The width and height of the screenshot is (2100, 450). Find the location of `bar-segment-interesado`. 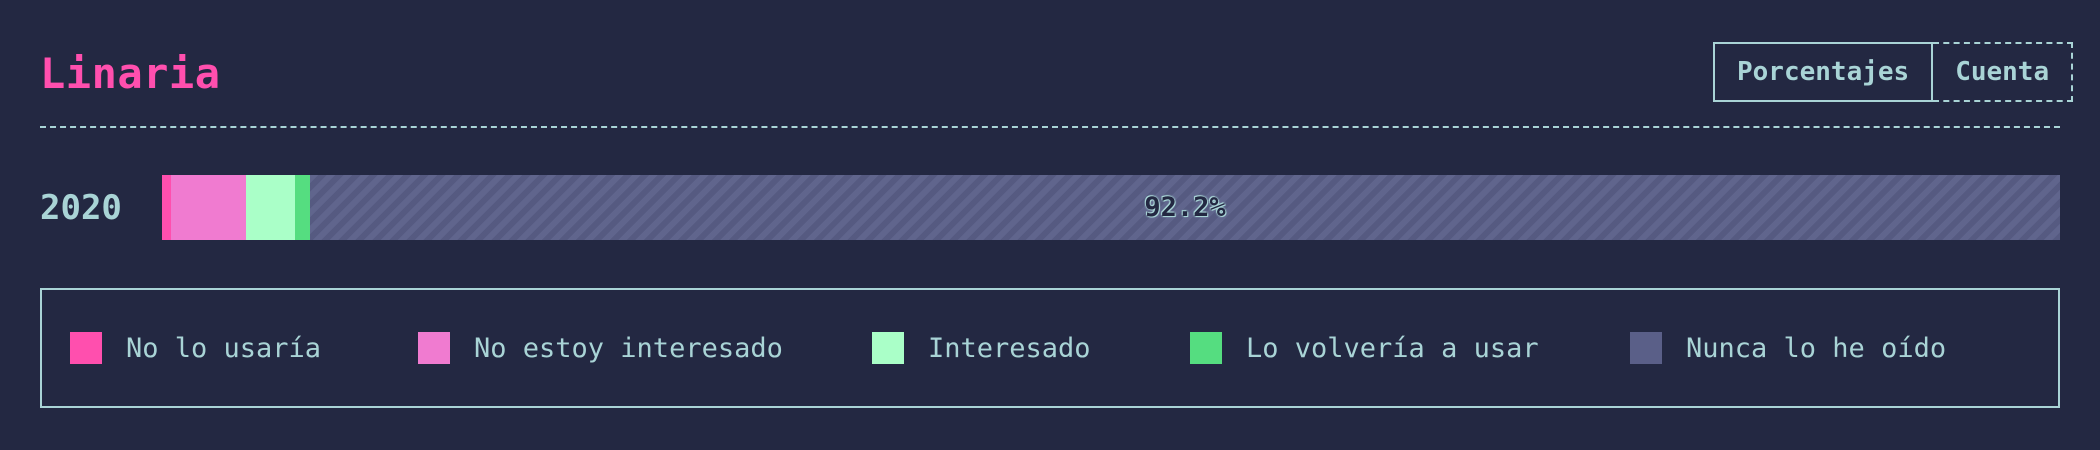

bar-segment-interesado is located at coordinates (270, 207).